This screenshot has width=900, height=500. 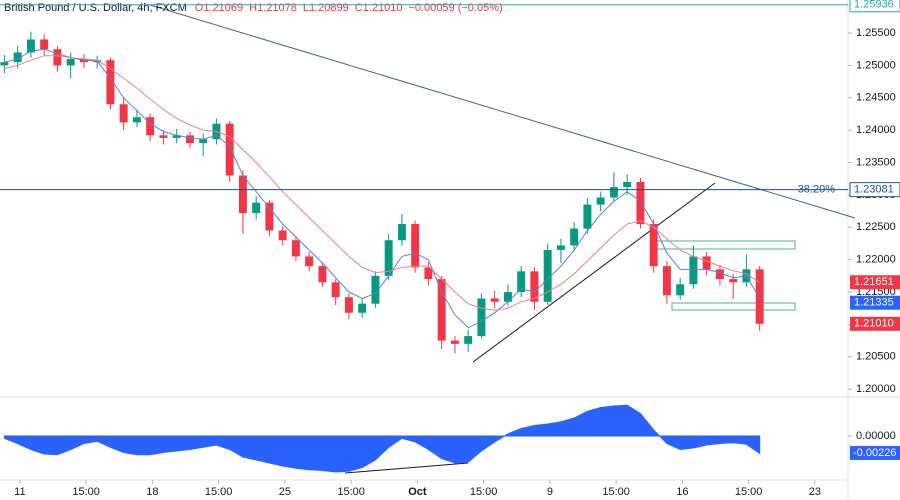 What do you see at coordinates (19, 492) in the screenshot?
I see `x-tick-label: 11` at bounding box center [19, 492].